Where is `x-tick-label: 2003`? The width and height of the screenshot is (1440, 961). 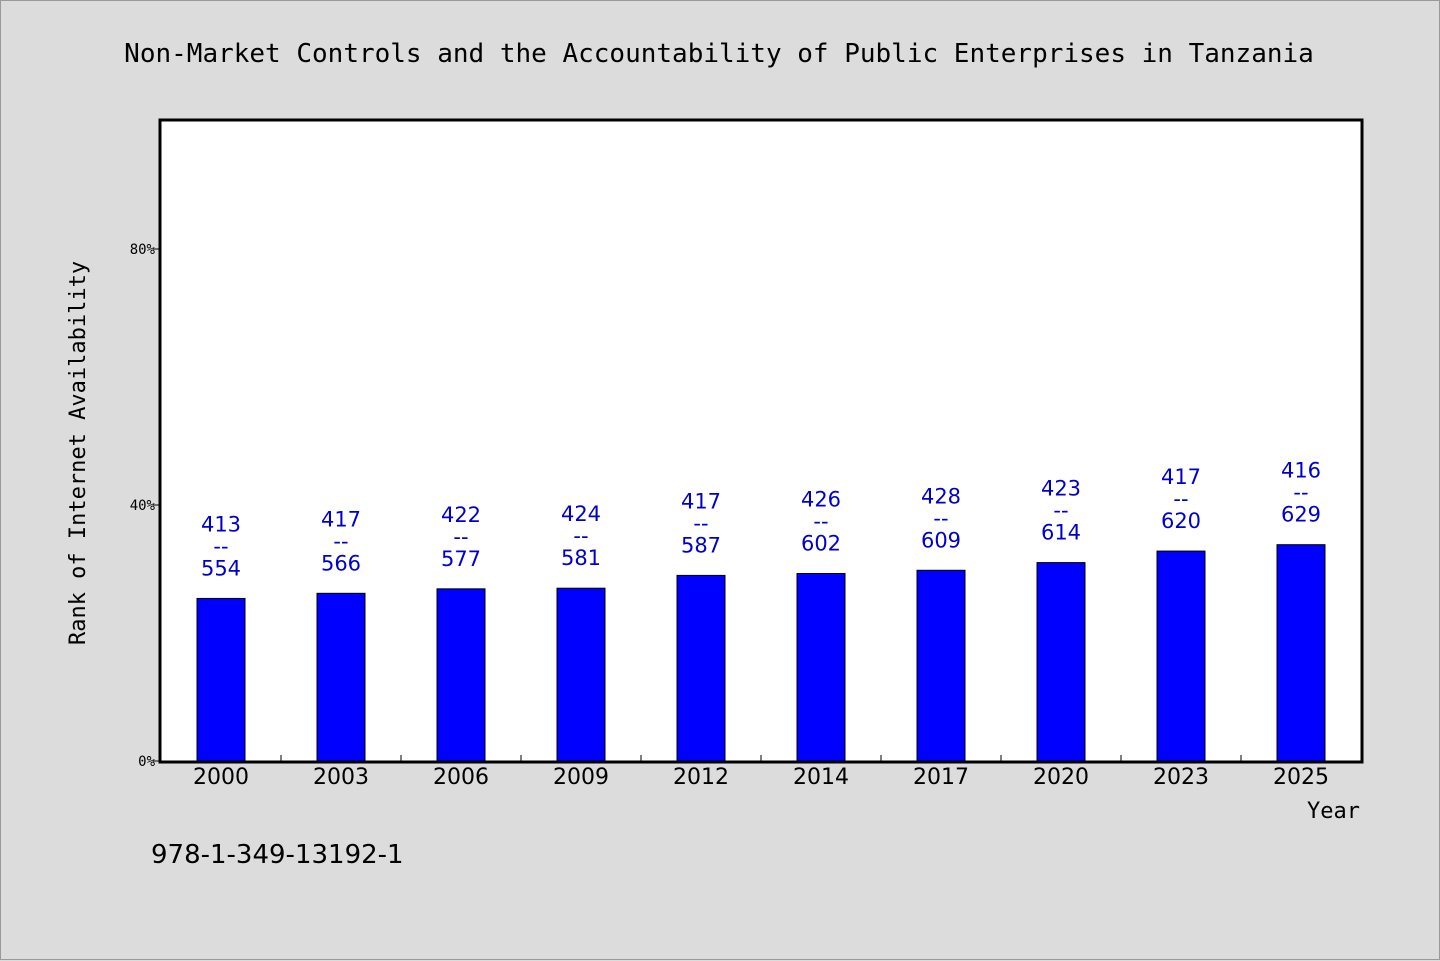 x-tick-label: 2003 is located at coordinates (341, 777).